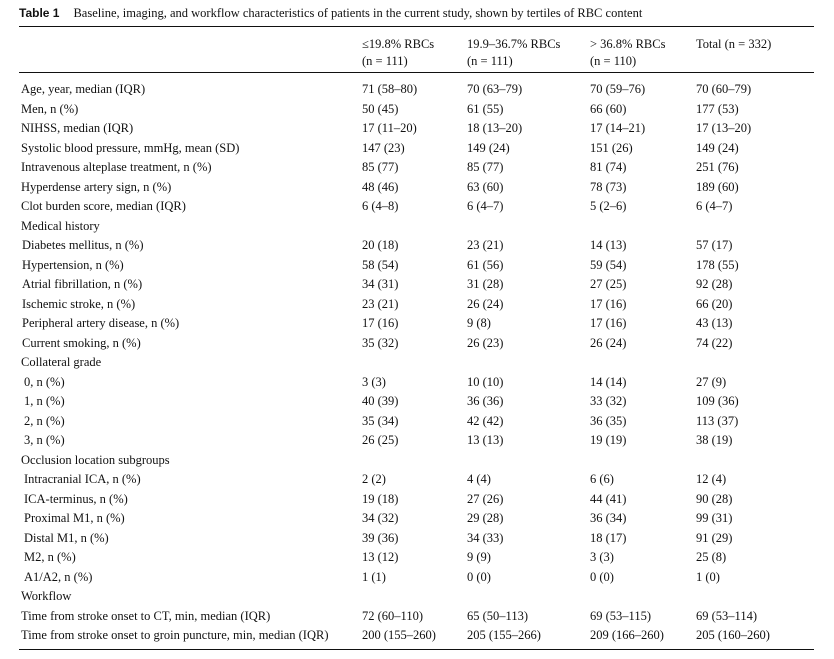 This screenshot has width=834, height=659. What do you see at coordinates (485, 440) in the screenshot?
I see `table-cell: 13 (13)` at bounding box center [485, 440].